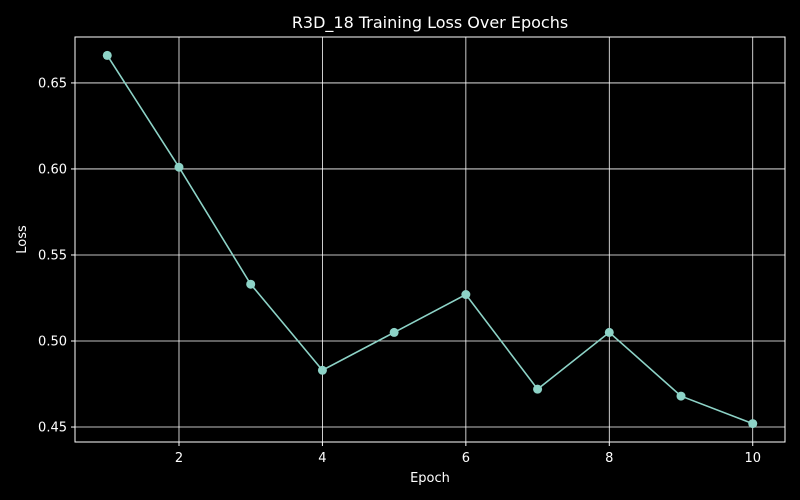 The height and width of the screenshot is (500, 800). What do you see at coordinates (322, 458) in the screenshot?
I see `x-tick-label: 4` at bounding box center [322, 458].